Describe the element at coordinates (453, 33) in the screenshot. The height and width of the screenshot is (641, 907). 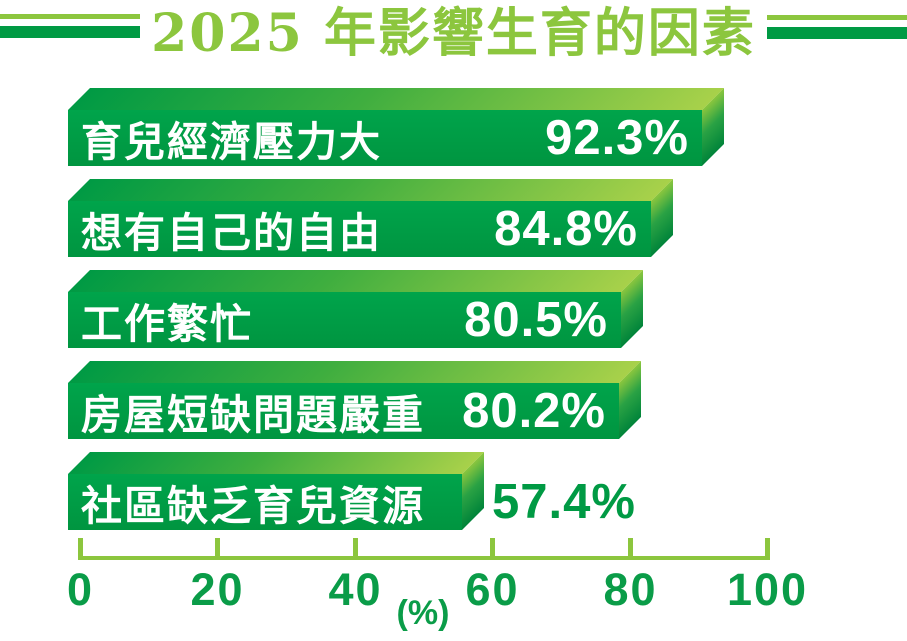
I see `page-title: 2025 年影響生育的因素` at that location.